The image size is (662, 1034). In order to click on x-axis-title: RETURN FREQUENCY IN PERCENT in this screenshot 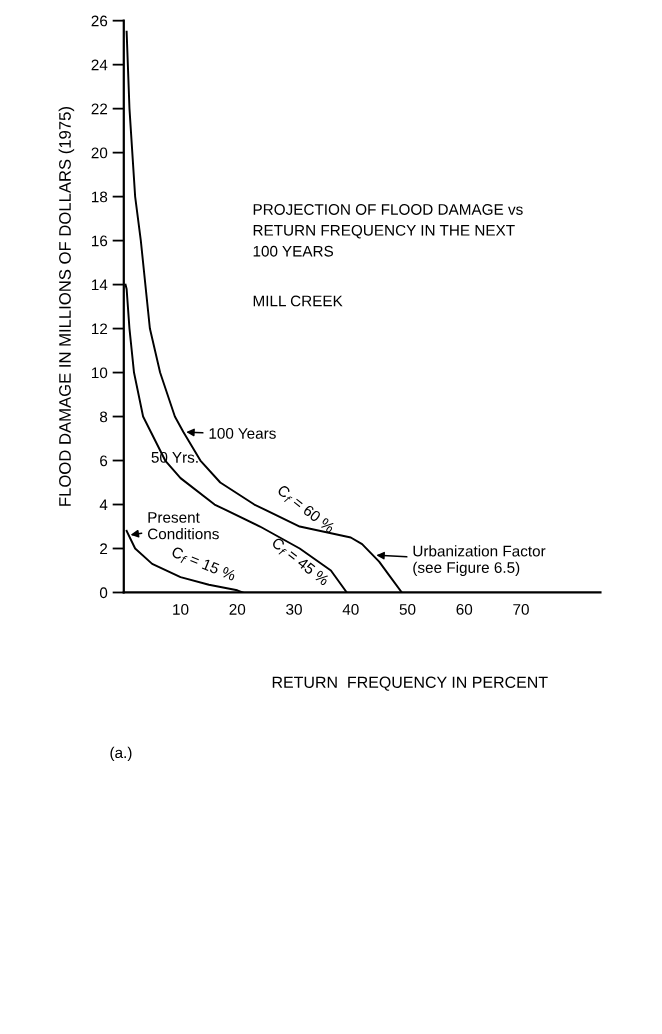, I will do `click(410, 683)`.